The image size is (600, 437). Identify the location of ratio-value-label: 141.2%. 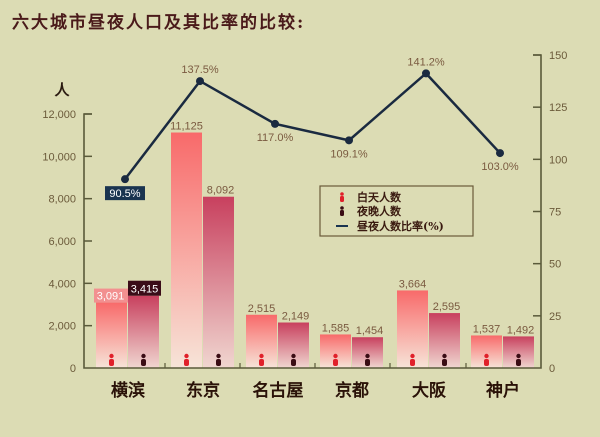
(426, 62).